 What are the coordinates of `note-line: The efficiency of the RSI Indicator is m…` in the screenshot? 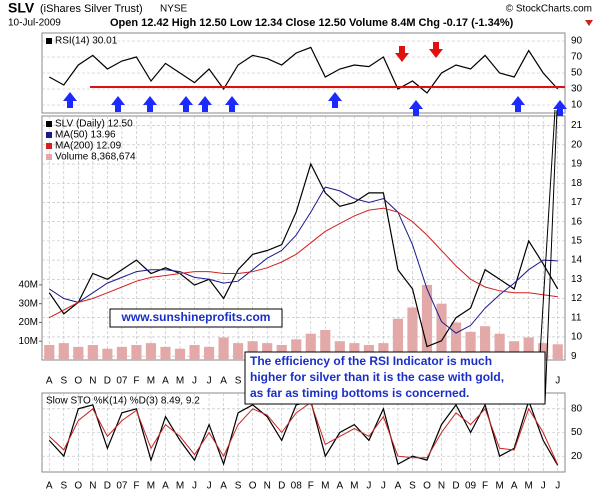 It's located at (371, 361).